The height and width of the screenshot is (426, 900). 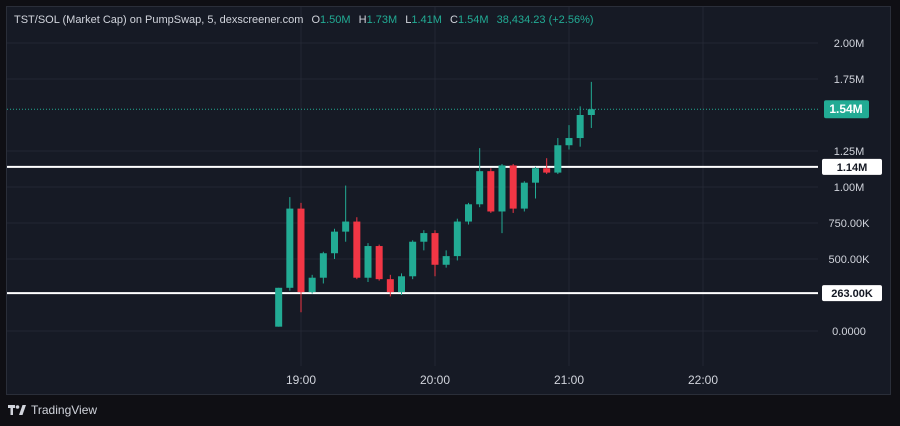 What do you see at coordinates (849, 152) in the screenshot?
I see `price-tick-label: 1.25M` at bounding box center [849, 152].